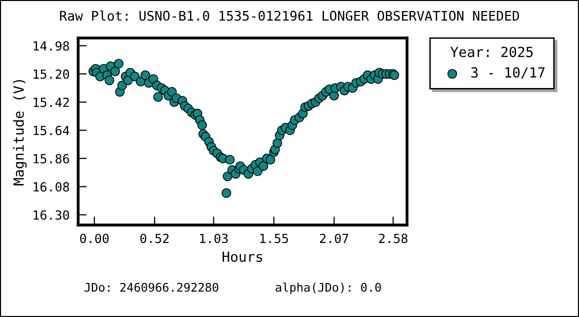 The image size is (579, 317). What do you see at coordinates (151, 287) in the screenshot?
I see `text: JDo: 2460966.292280` at bounding box center [151, 287].